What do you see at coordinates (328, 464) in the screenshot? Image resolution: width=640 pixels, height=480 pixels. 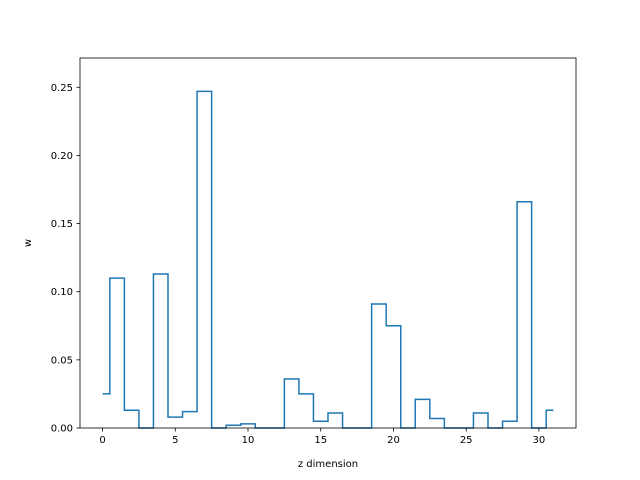 I see `x-axis-title: z dimension` at bounding box center [328, 464].